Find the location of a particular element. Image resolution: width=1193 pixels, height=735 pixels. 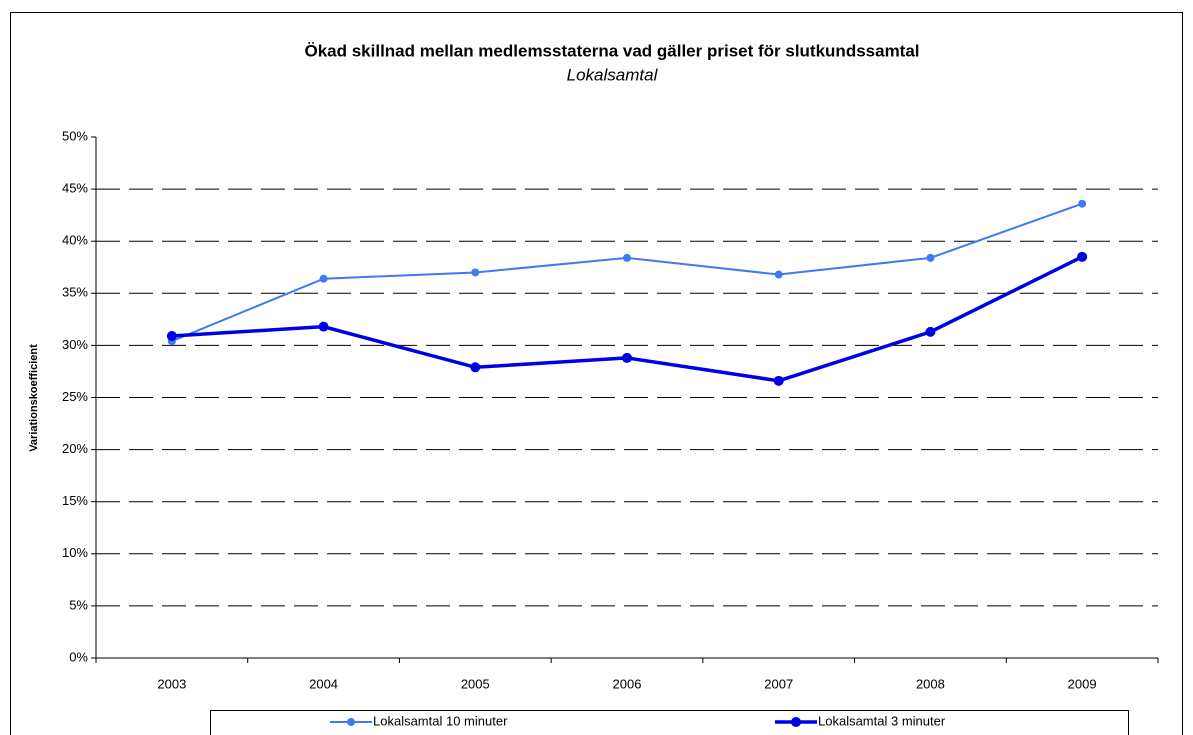

x-tick-label: 2007 is located at coordinates (778, 683).